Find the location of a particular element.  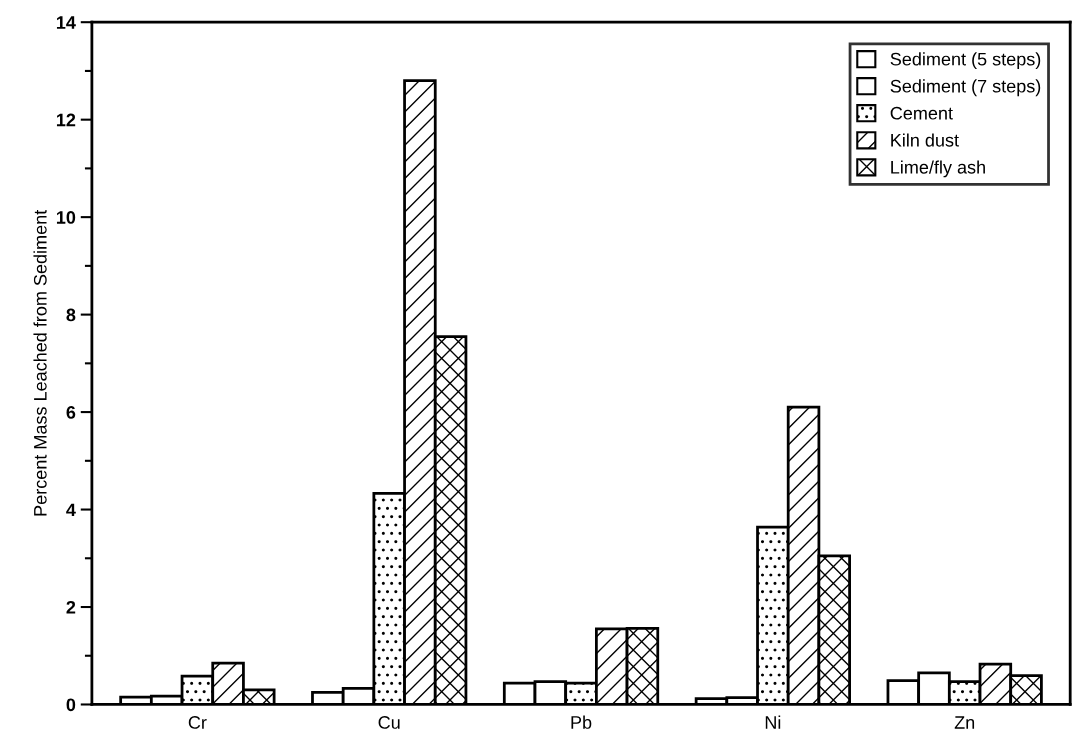

x-tick-label: Cr is located at coordinates (197, 722).